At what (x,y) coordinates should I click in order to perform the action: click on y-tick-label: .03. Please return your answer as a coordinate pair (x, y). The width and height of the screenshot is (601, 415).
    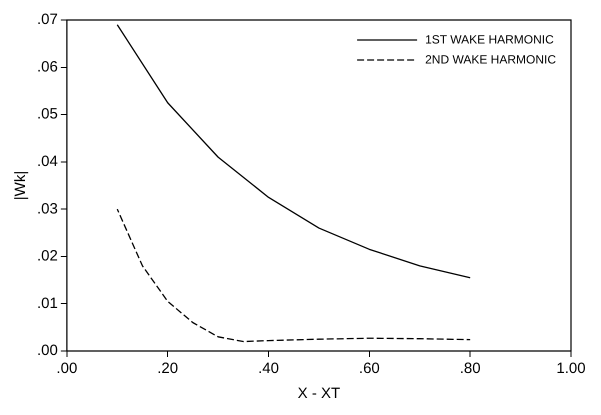
    Looking at the image, I should click on (47, 209).